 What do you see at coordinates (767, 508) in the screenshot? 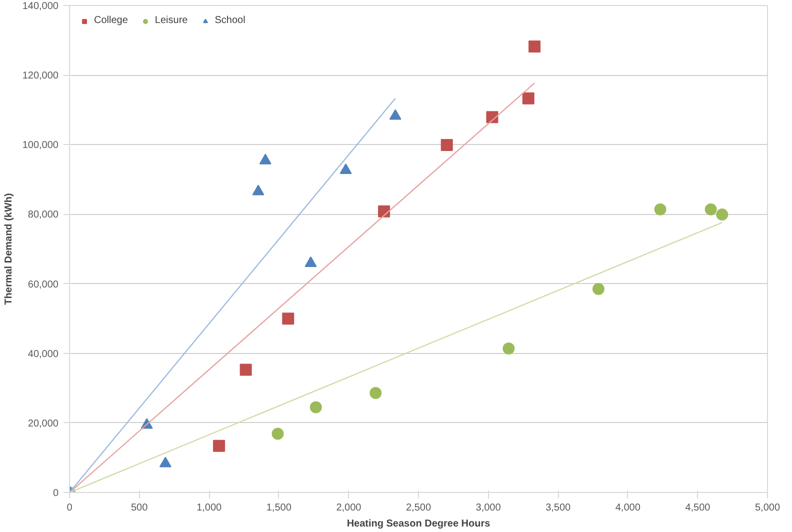
I see `x-tick-label: 5,000` at bounding box center [767, 508].